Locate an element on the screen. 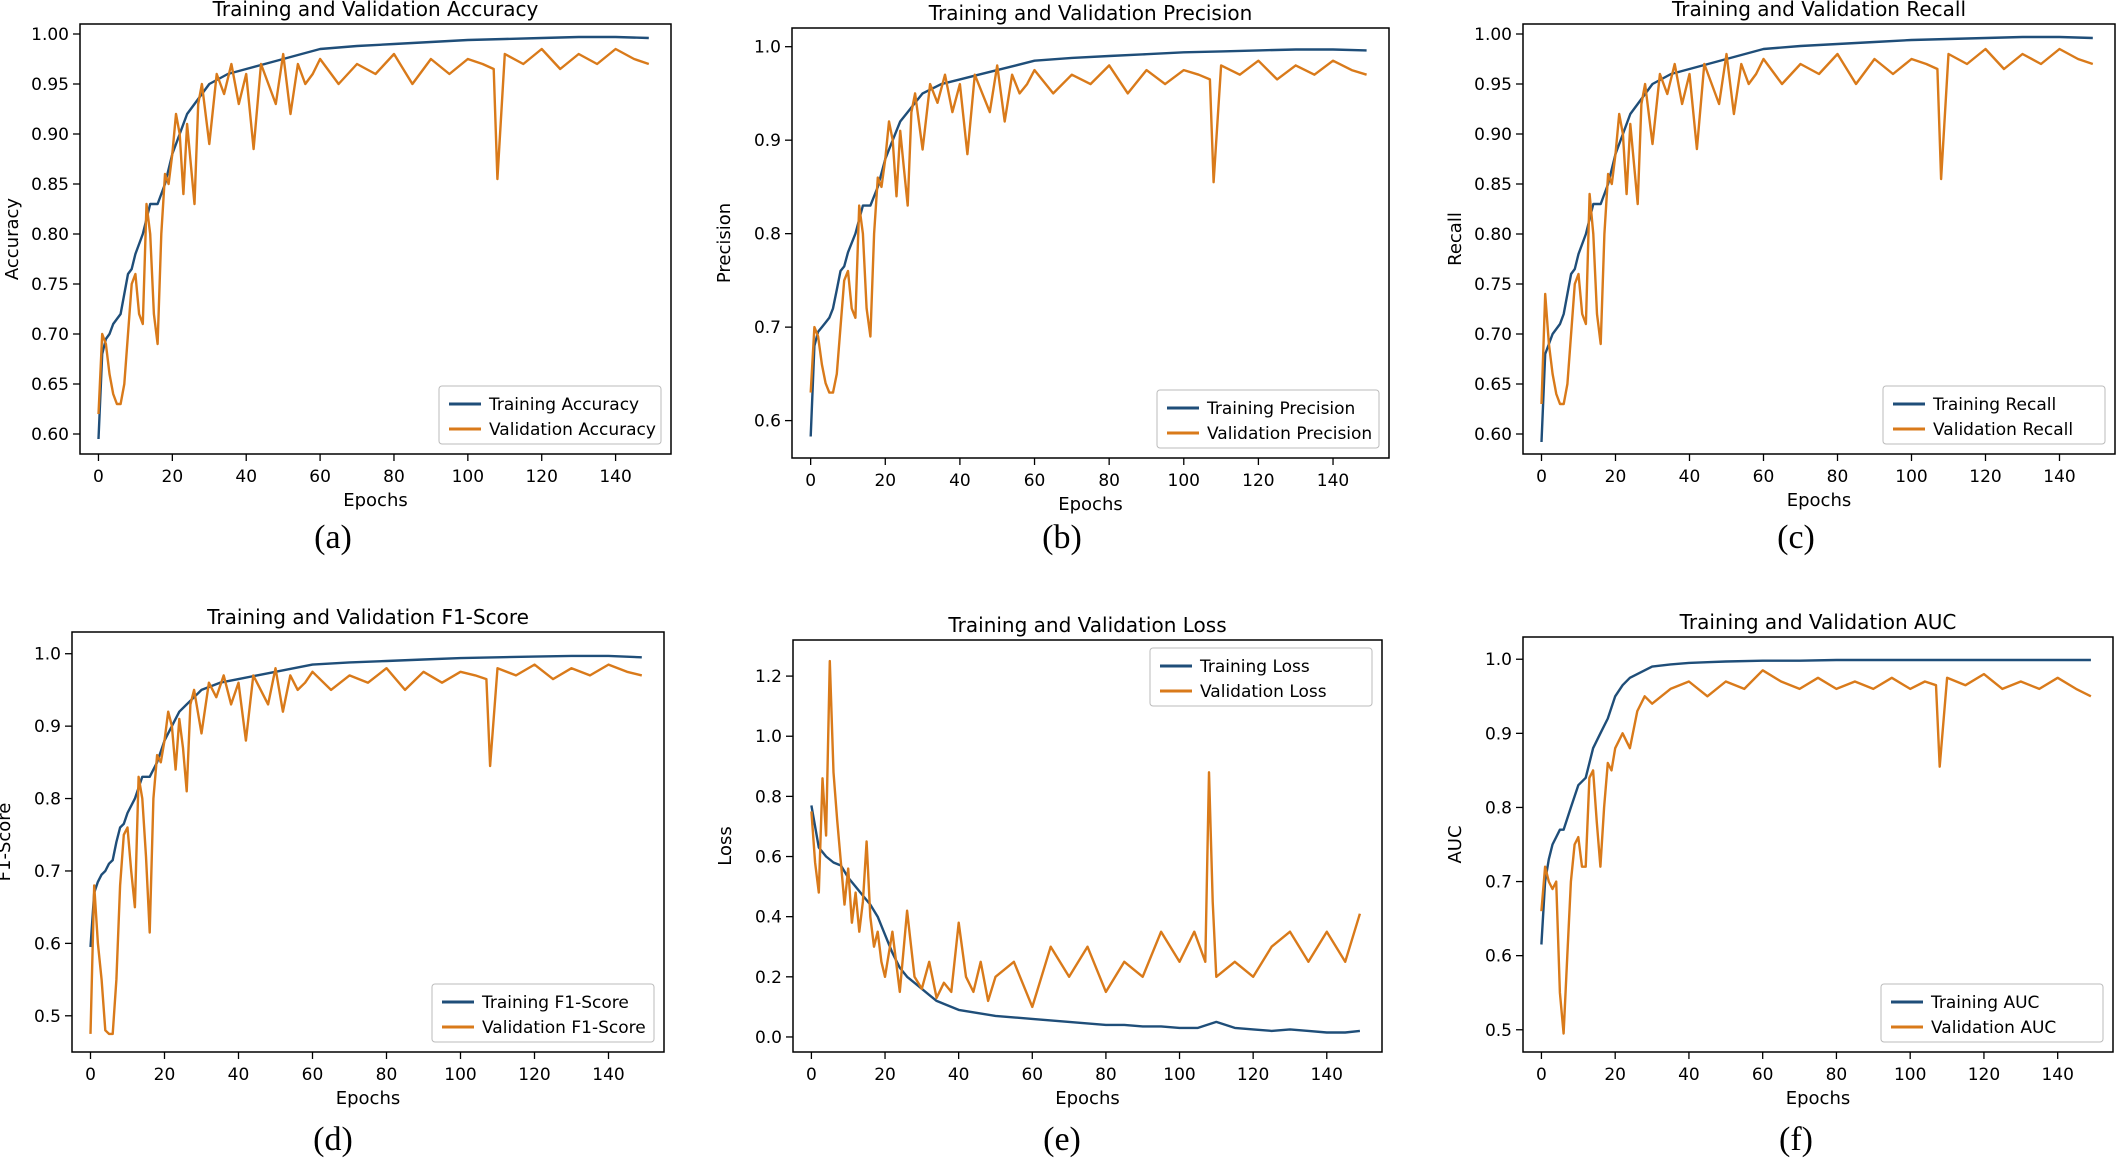 The width and height of the screenshot is (2128, 1171). legend-entry: Validation Precision is located at coordinates (1289, 434).